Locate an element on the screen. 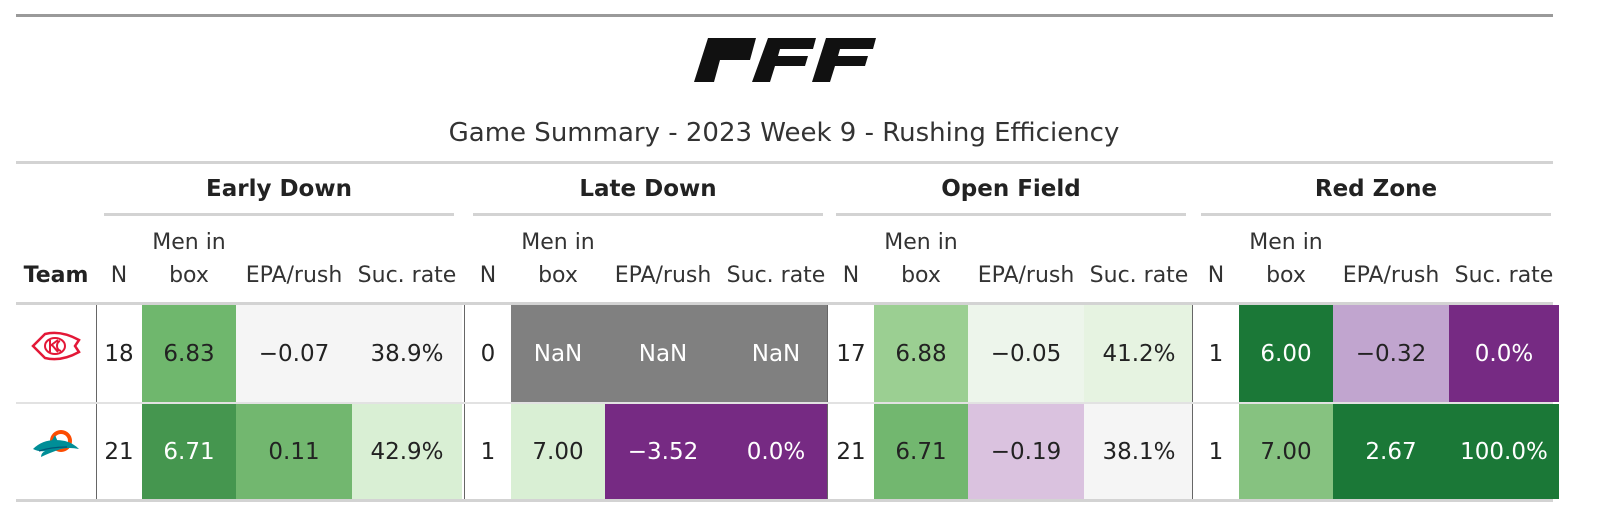 Image resolution: width=1600 pixels, height=528 pixels. cell-epa-rush: −3.52 is located at coordinates (663, 451).